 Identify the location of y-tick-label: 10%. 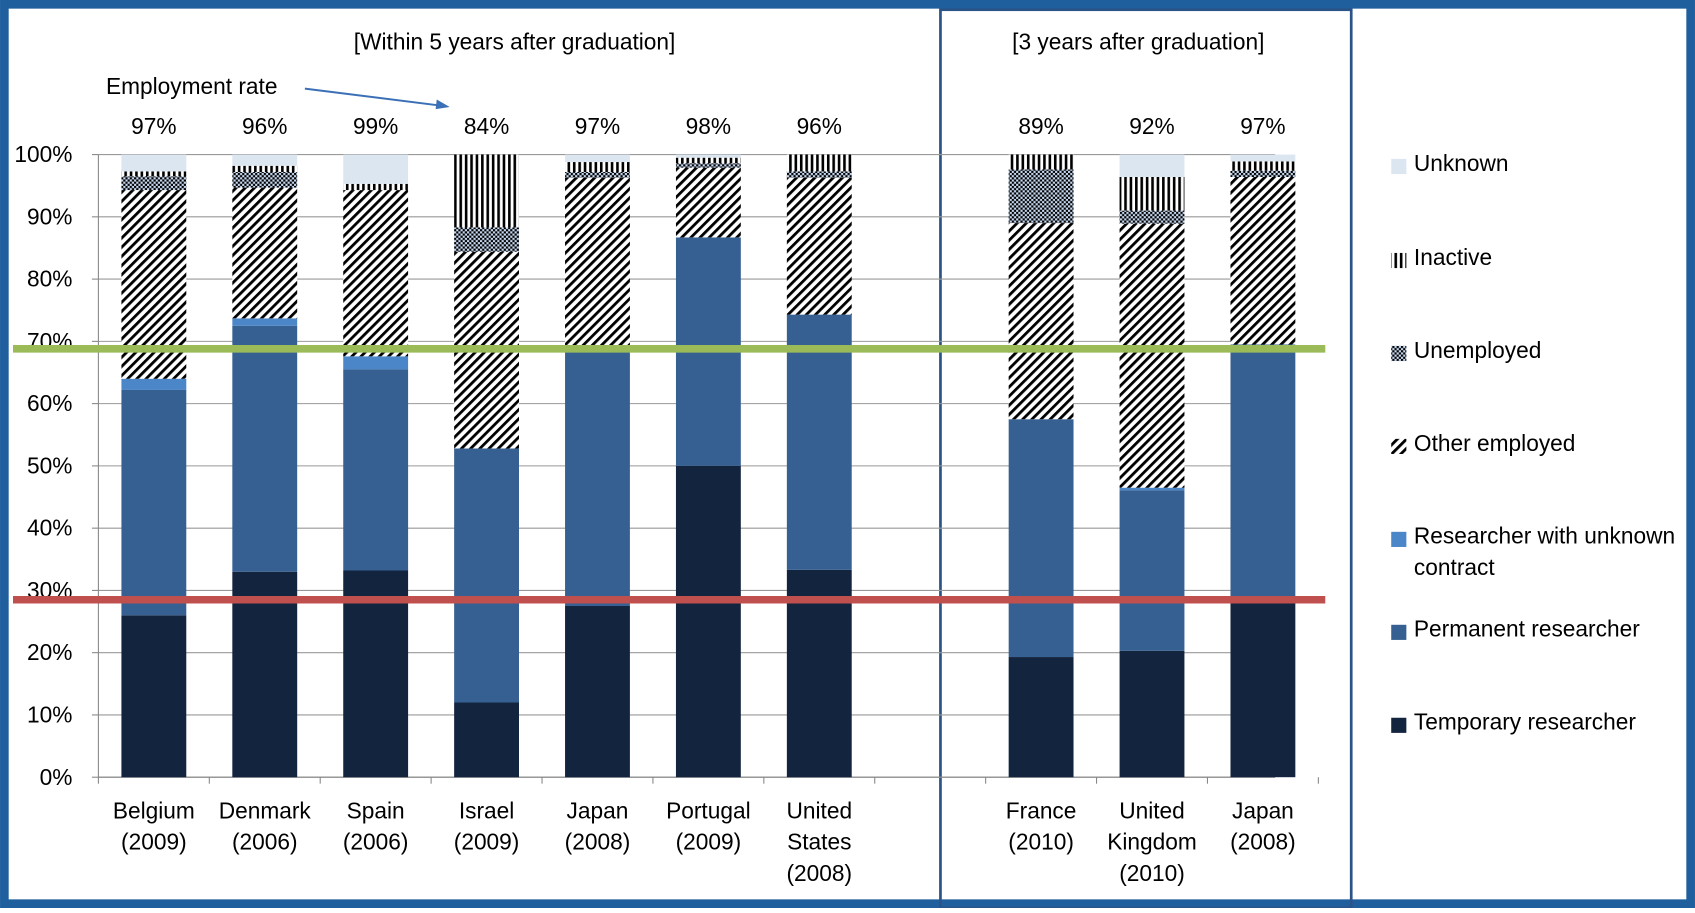
(49, 715).